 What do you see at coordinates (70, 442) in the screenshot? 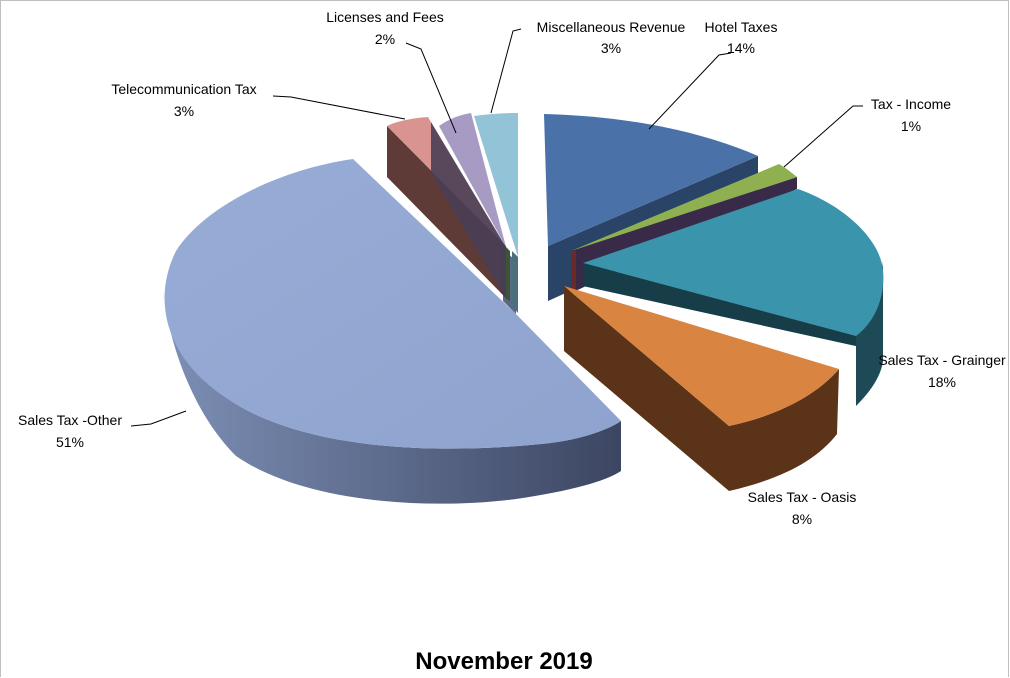
I see `label-value: 51%` at bounding box center [70, 442].